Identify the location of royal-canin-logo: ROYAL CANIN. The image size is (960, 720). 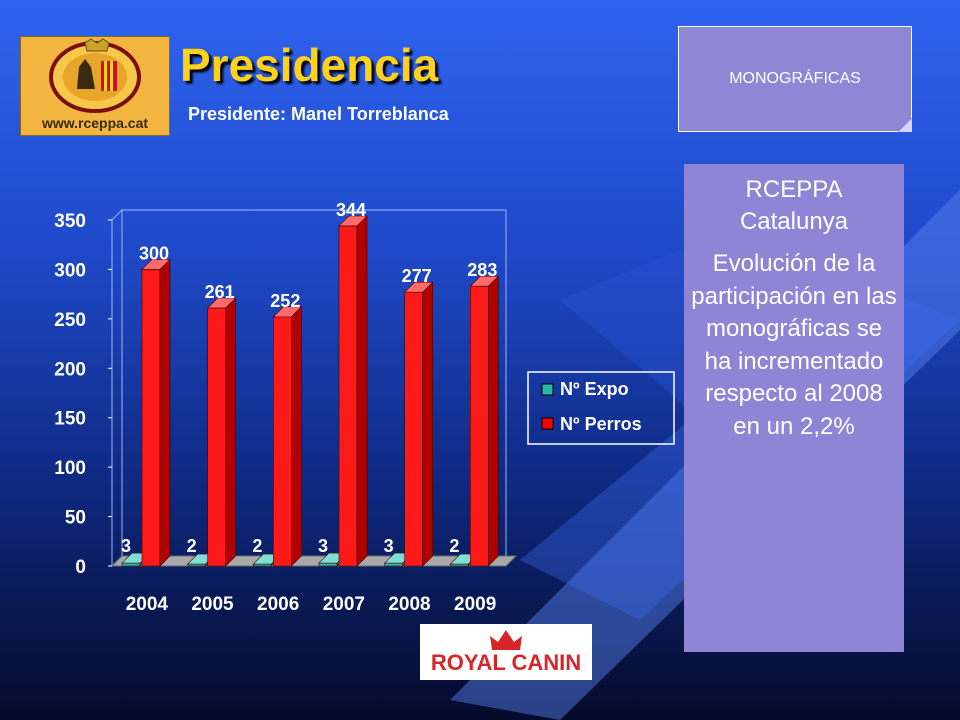
(506, 652).